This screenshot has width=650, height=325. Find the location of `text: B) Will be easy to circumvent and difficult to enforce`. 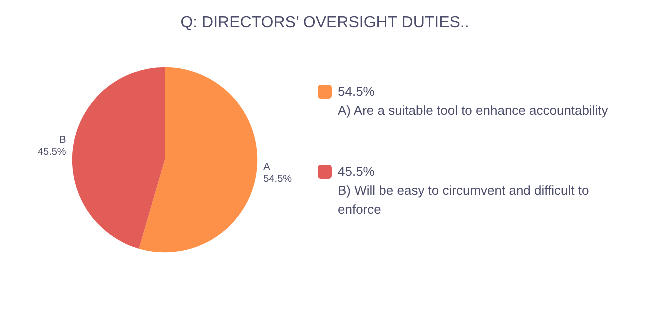

text: B) Will be easy to circumvent and difficult to enforce is located at coordinates (464, 200).